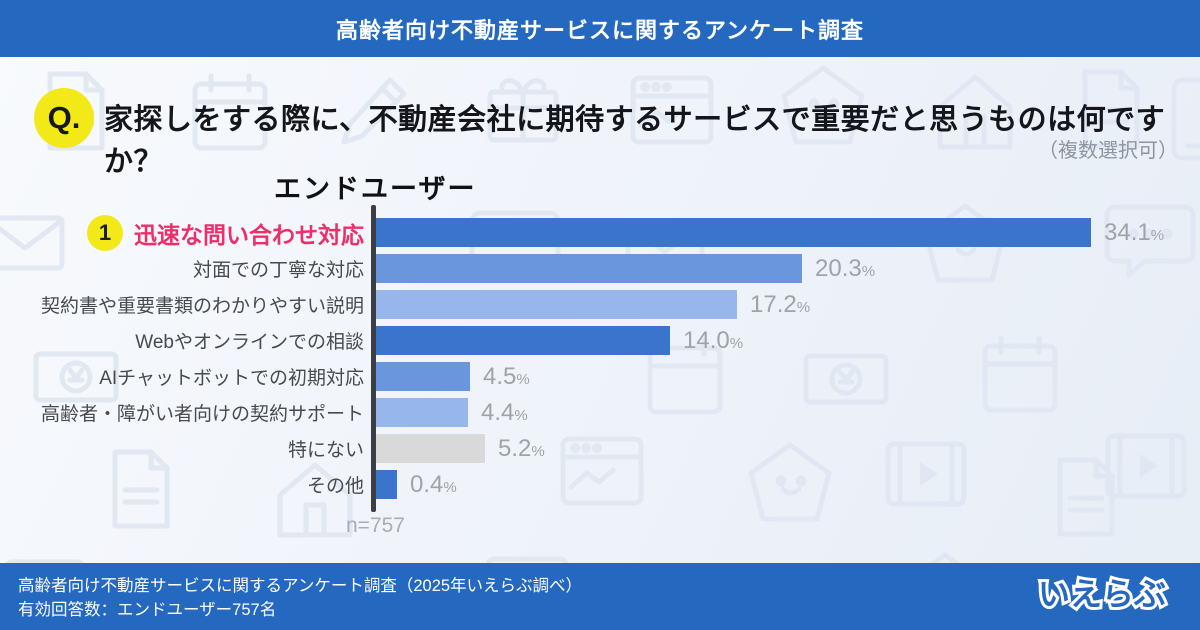 The image size is (1200, 630). What do you see at coordinates (105, 232) in the screenshot?
I see `rank-1-badge: 1` at bounding box center [105, 232].